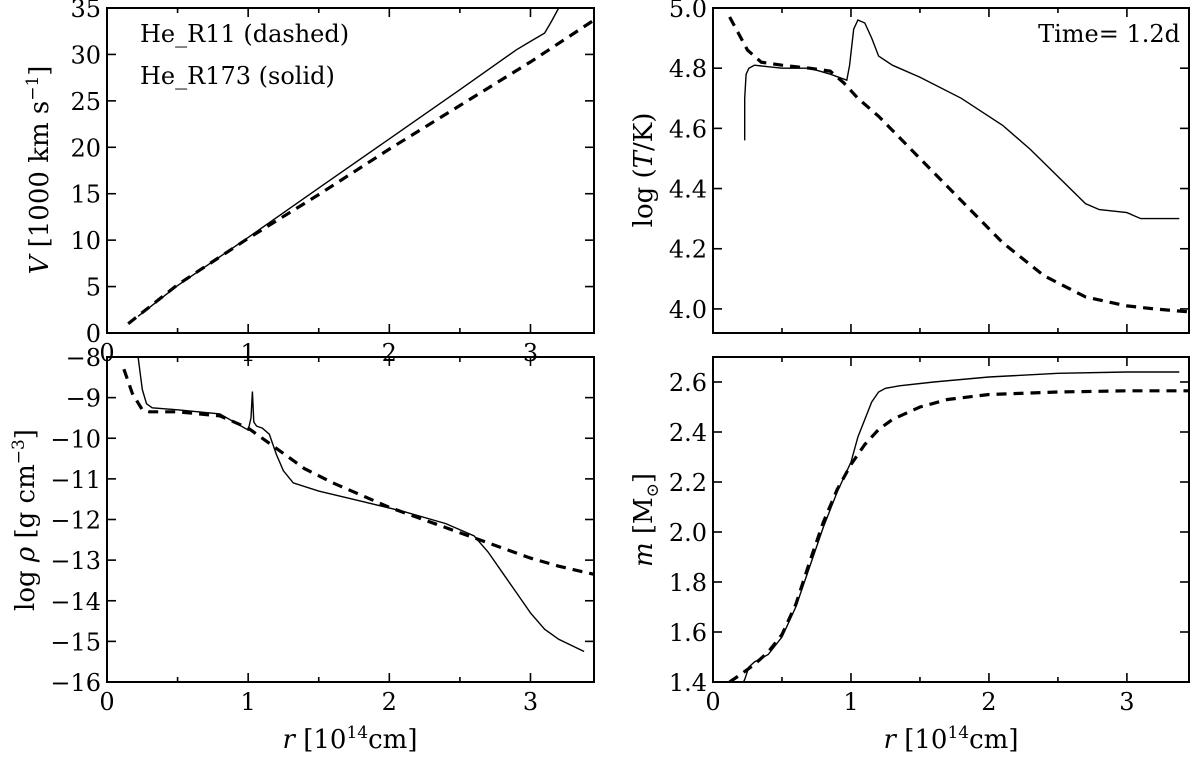 The image size is (1200, 761). Describe the element at coordinates (688, 483) in the screenshot. I see `mass-ytick-label: 2.2` at that location.